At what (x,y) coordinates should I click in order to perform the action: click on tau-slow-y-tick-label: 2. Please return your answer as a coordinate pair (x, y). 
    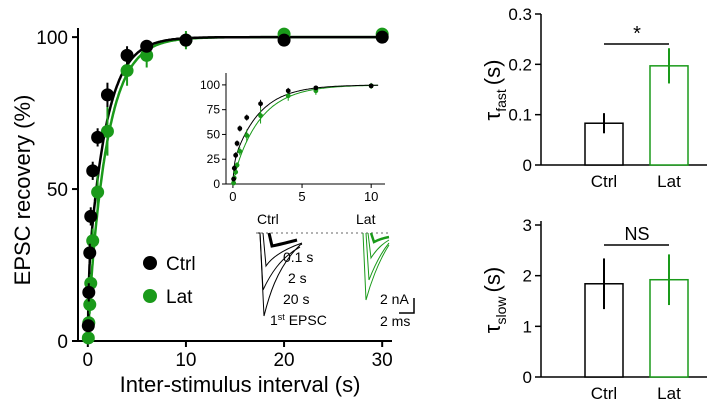
    Looking at the image, I should click on (527, 276).